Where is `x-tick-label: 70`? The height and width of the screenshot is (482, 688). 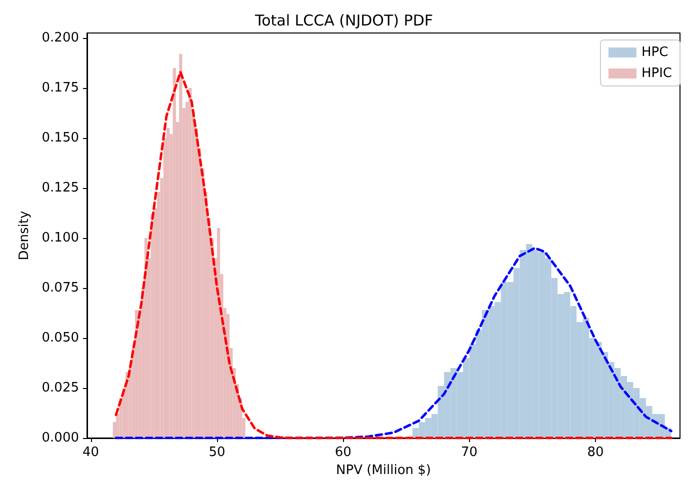 x-tick-label: 70 is located at coordinates (469, 452).